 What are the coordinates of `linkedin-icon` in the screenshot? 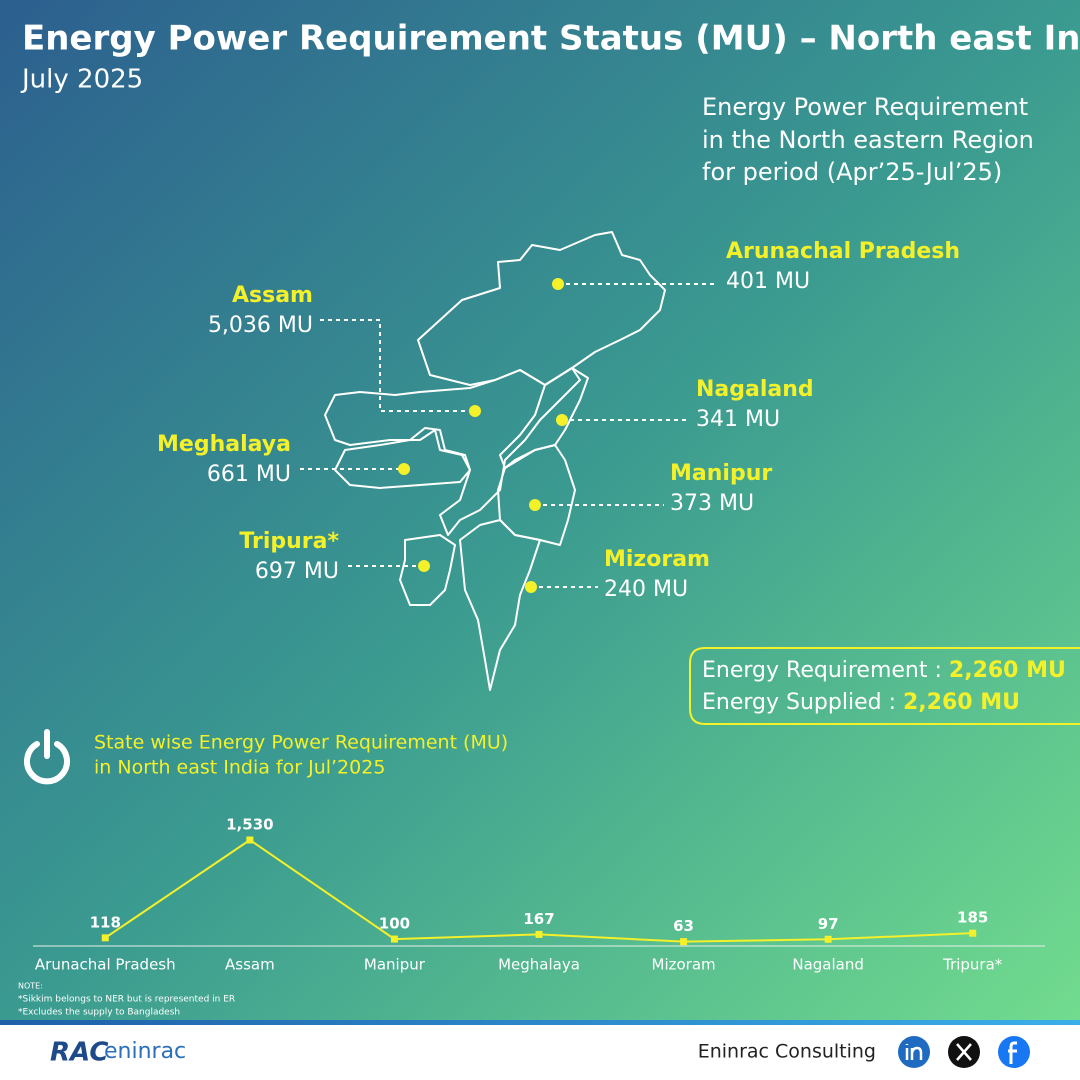 It's located at (914, 1052).